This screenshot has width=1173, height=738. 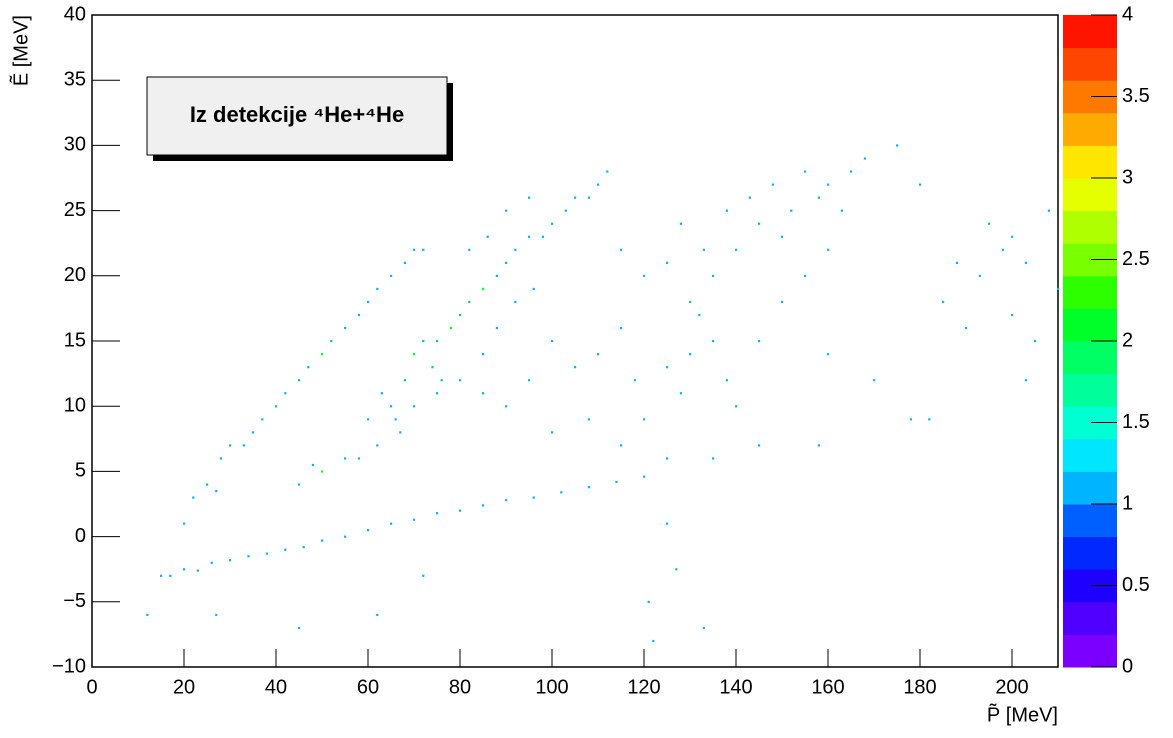 What do you see at coordinates (75, 145) in the screenshot?
I see `y-tick-label: 30` at bounding box center [75, 145].